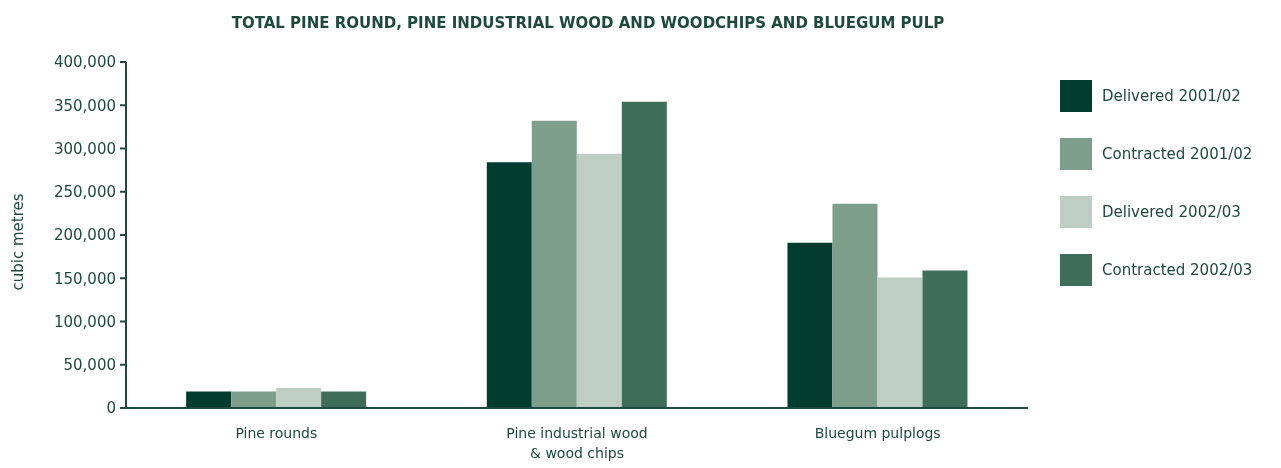 The height and width of the screenshot is (468, 1281). What do you see at coordinates (877, 433) in the screenshot?
I see `x-tick-label: Bluegum pulplogs` at bounding box center [877, 433].